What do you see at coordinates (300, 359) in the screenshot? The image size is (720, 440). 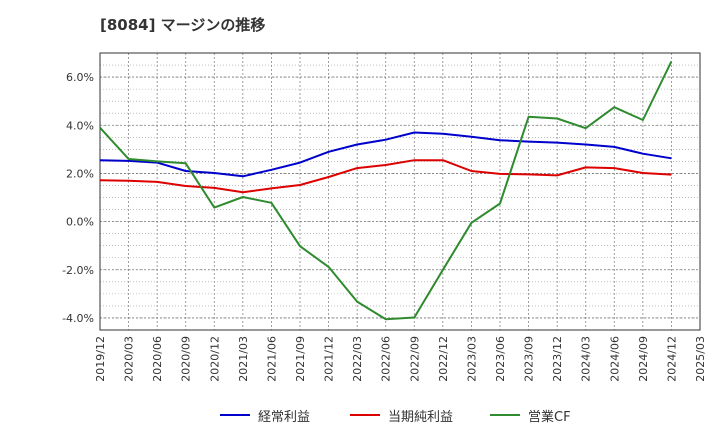 I see `x-tick-label: 2021/09` at bounding box center [300, 359].